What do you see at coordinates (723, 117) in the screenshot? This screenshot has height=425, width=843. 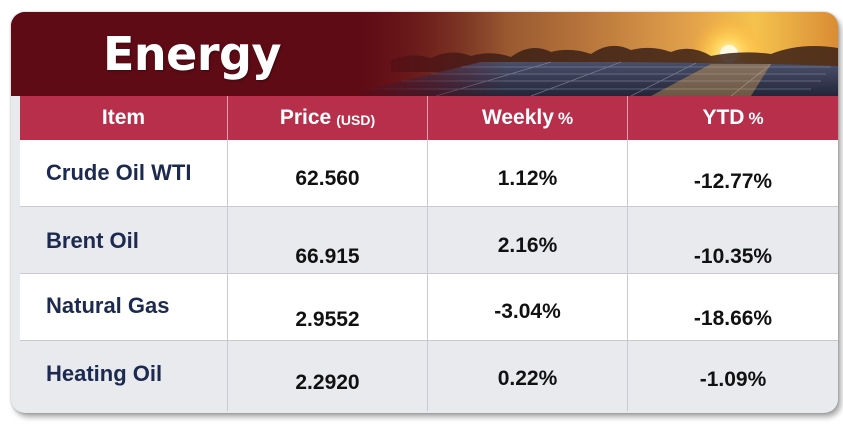 I see `header-ytd-label: YTD` at bounding box center [723, 117].